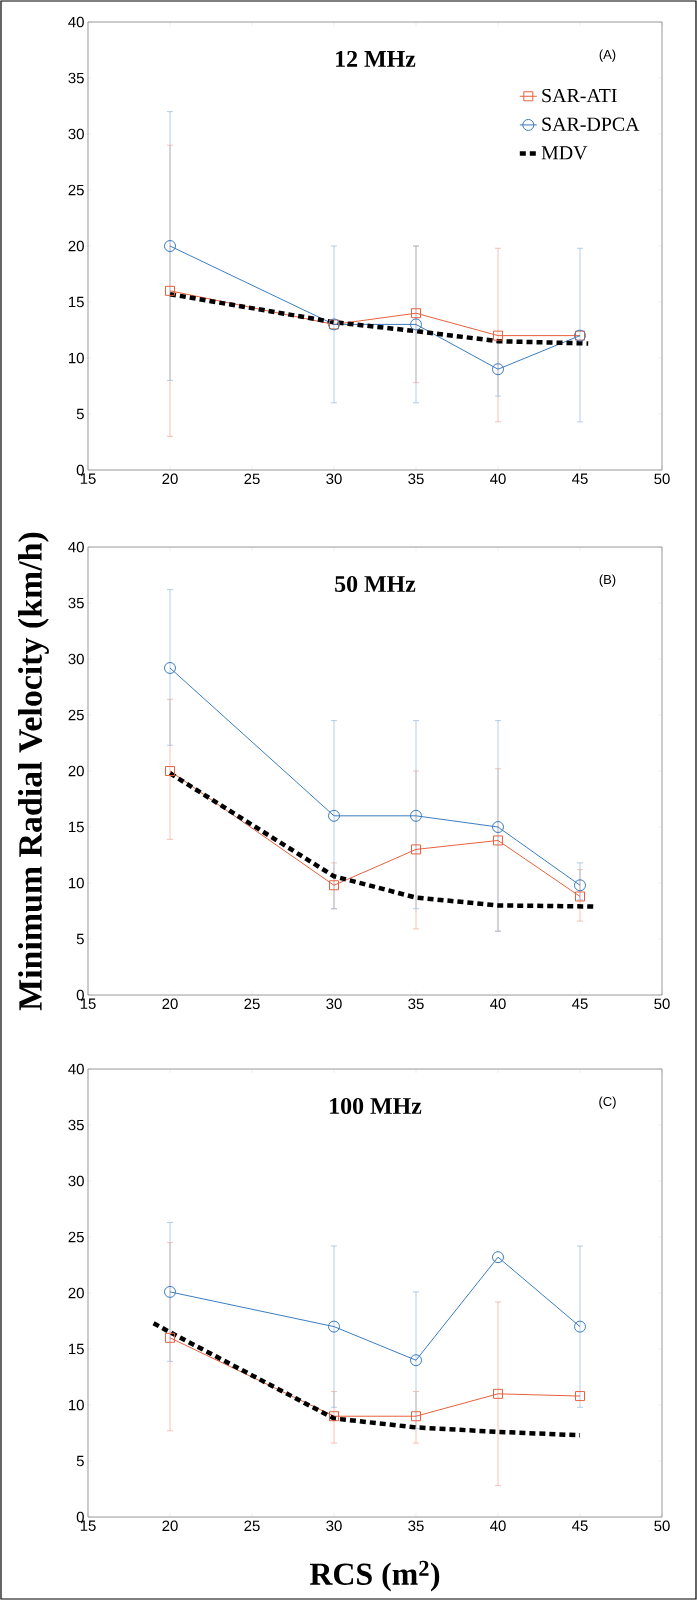 This screenshot has height=1600, width=697. I want to click on x-axis-title: RCS (m$^{2}$), so click(374, 1576).